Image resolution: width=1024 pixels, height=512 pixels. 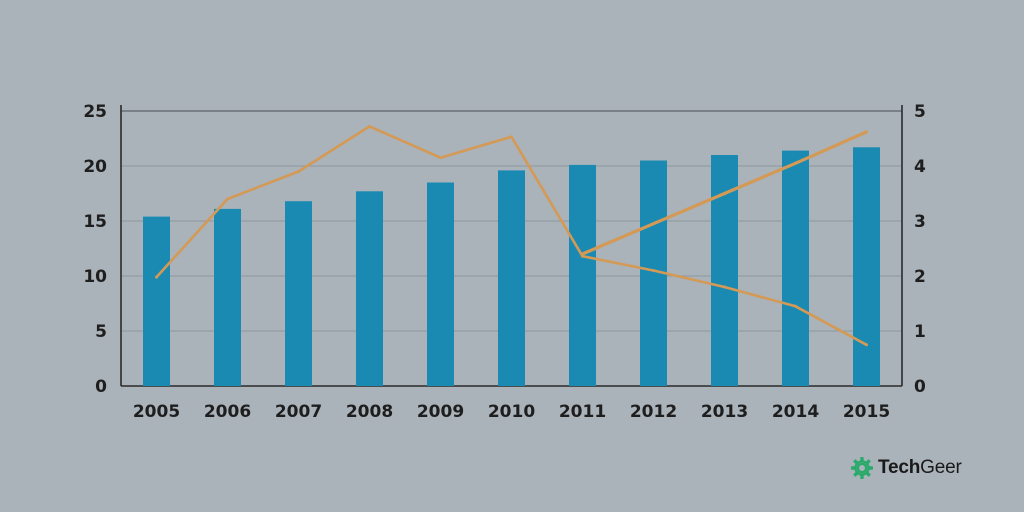 What do you see at coordinates (95, 112) in the screenshot?
I see `y-left-tick-label: 25` at bounding box center [95, 112].